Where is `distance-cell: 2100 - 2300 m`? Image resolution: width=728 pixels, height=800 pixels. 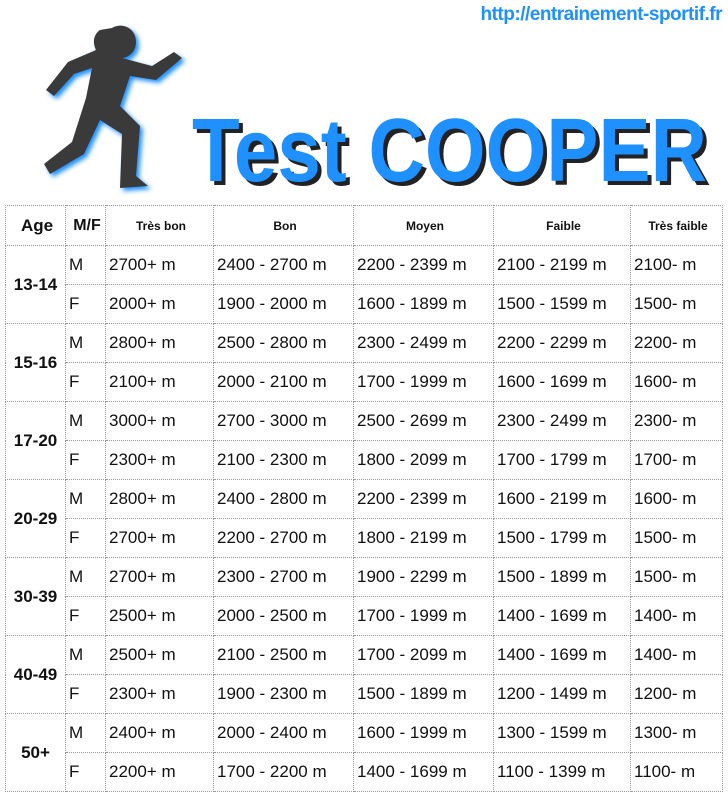
distance-cell: 2100 - 2300 m is located at coordinates (283, 460).